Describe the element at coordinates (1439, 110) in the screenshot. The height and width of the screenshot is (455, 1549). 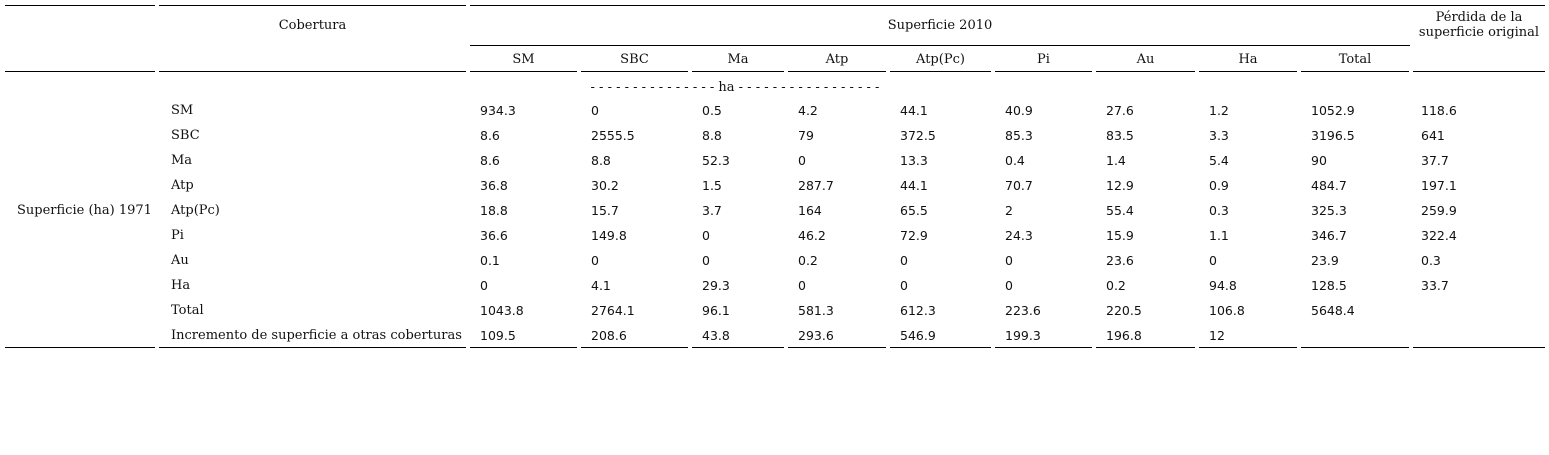
I see `cell-perdida: 118.6` at that location.